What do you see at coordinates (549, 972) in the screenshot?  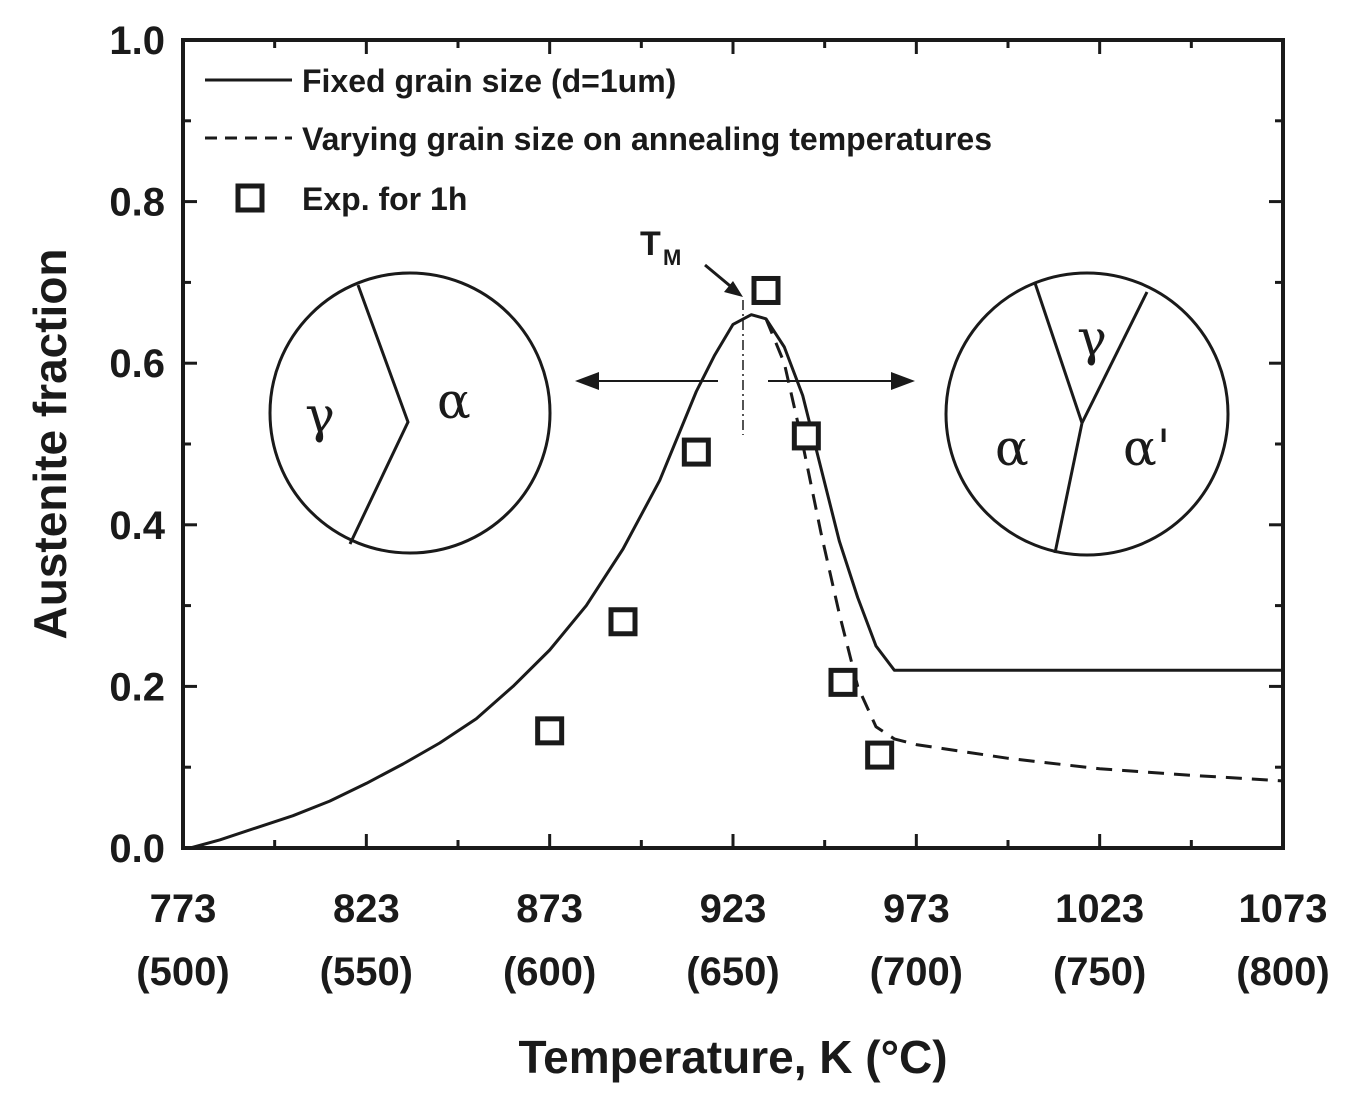 I see `x-tick-sublabel: (600)` at bounding box center [549, 972].